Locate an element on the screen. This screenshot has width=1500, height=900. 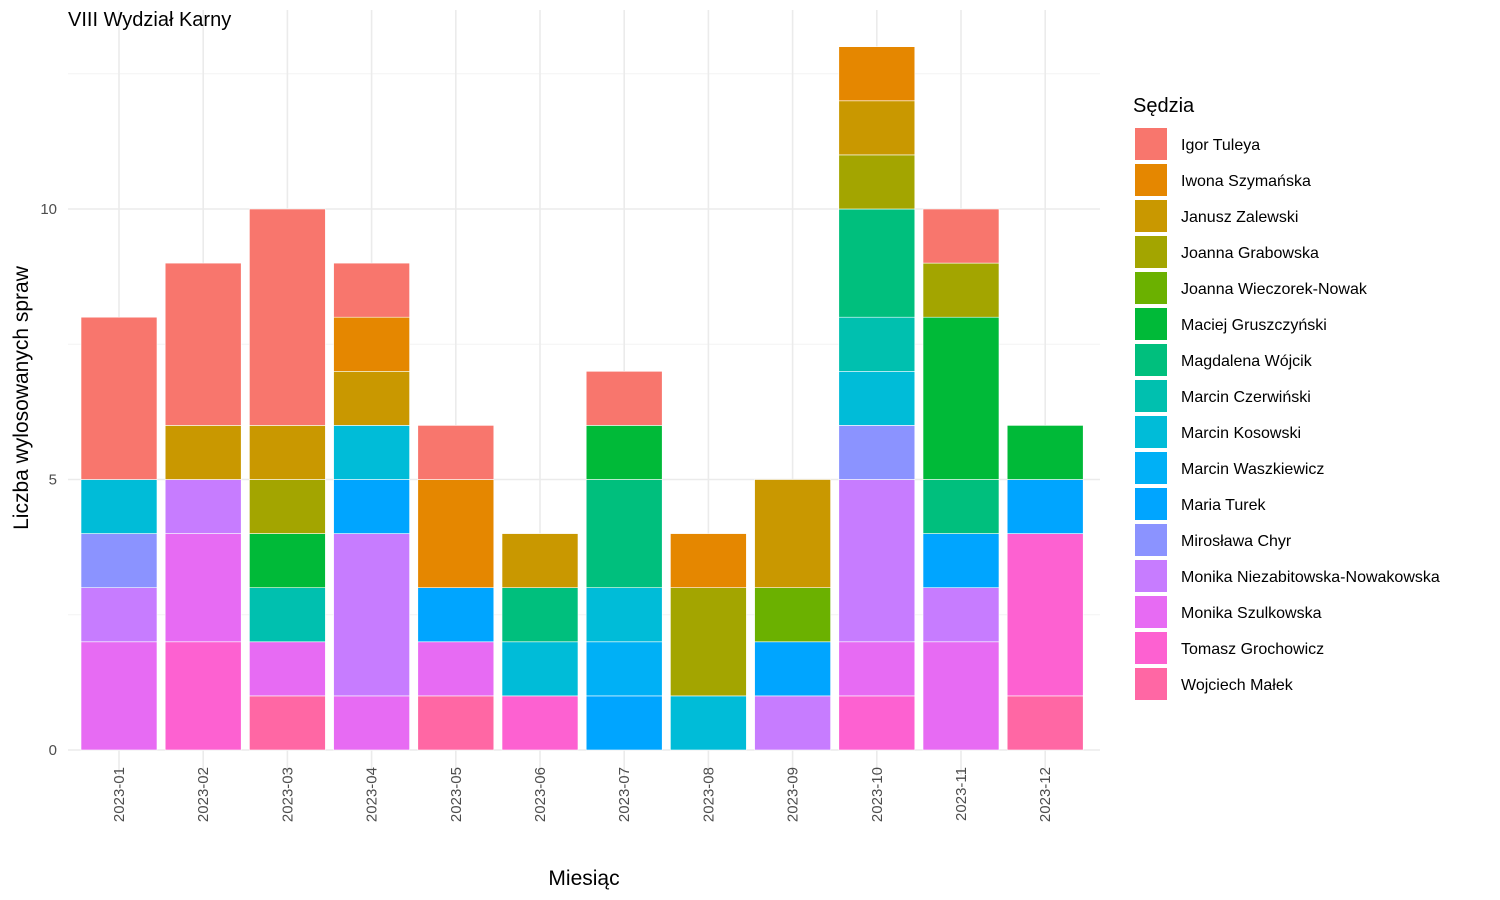
y-axis-title: Liczba wylosowanych spraw is located at coordinates (21, 397).